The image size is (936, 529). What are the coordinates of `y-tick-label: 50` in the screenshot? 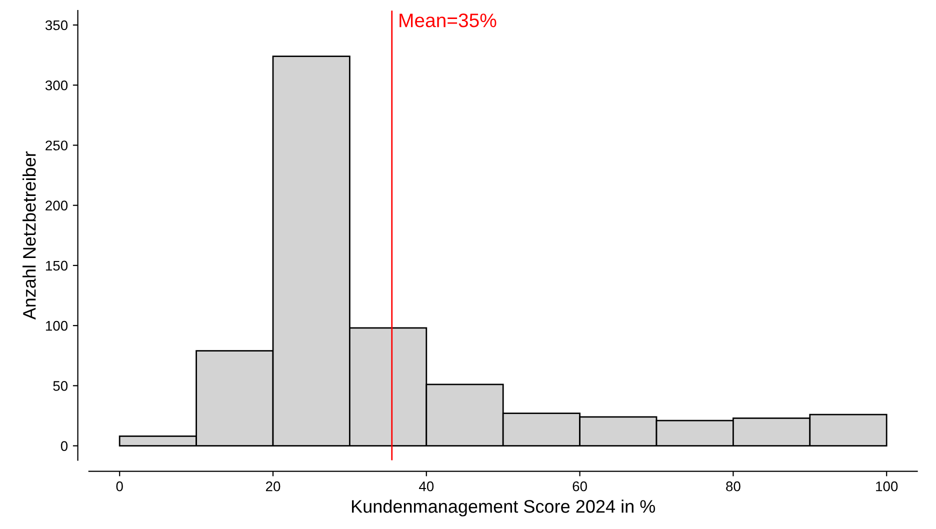 It's located at (60, 386).